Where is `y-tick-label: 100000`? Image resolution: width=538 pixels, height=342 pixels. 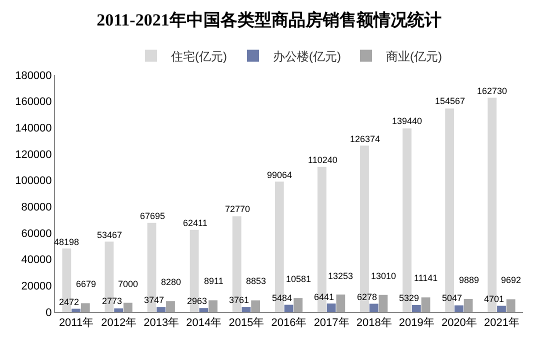 y-tick-label: 100000 is located at coordinates (33, 181).